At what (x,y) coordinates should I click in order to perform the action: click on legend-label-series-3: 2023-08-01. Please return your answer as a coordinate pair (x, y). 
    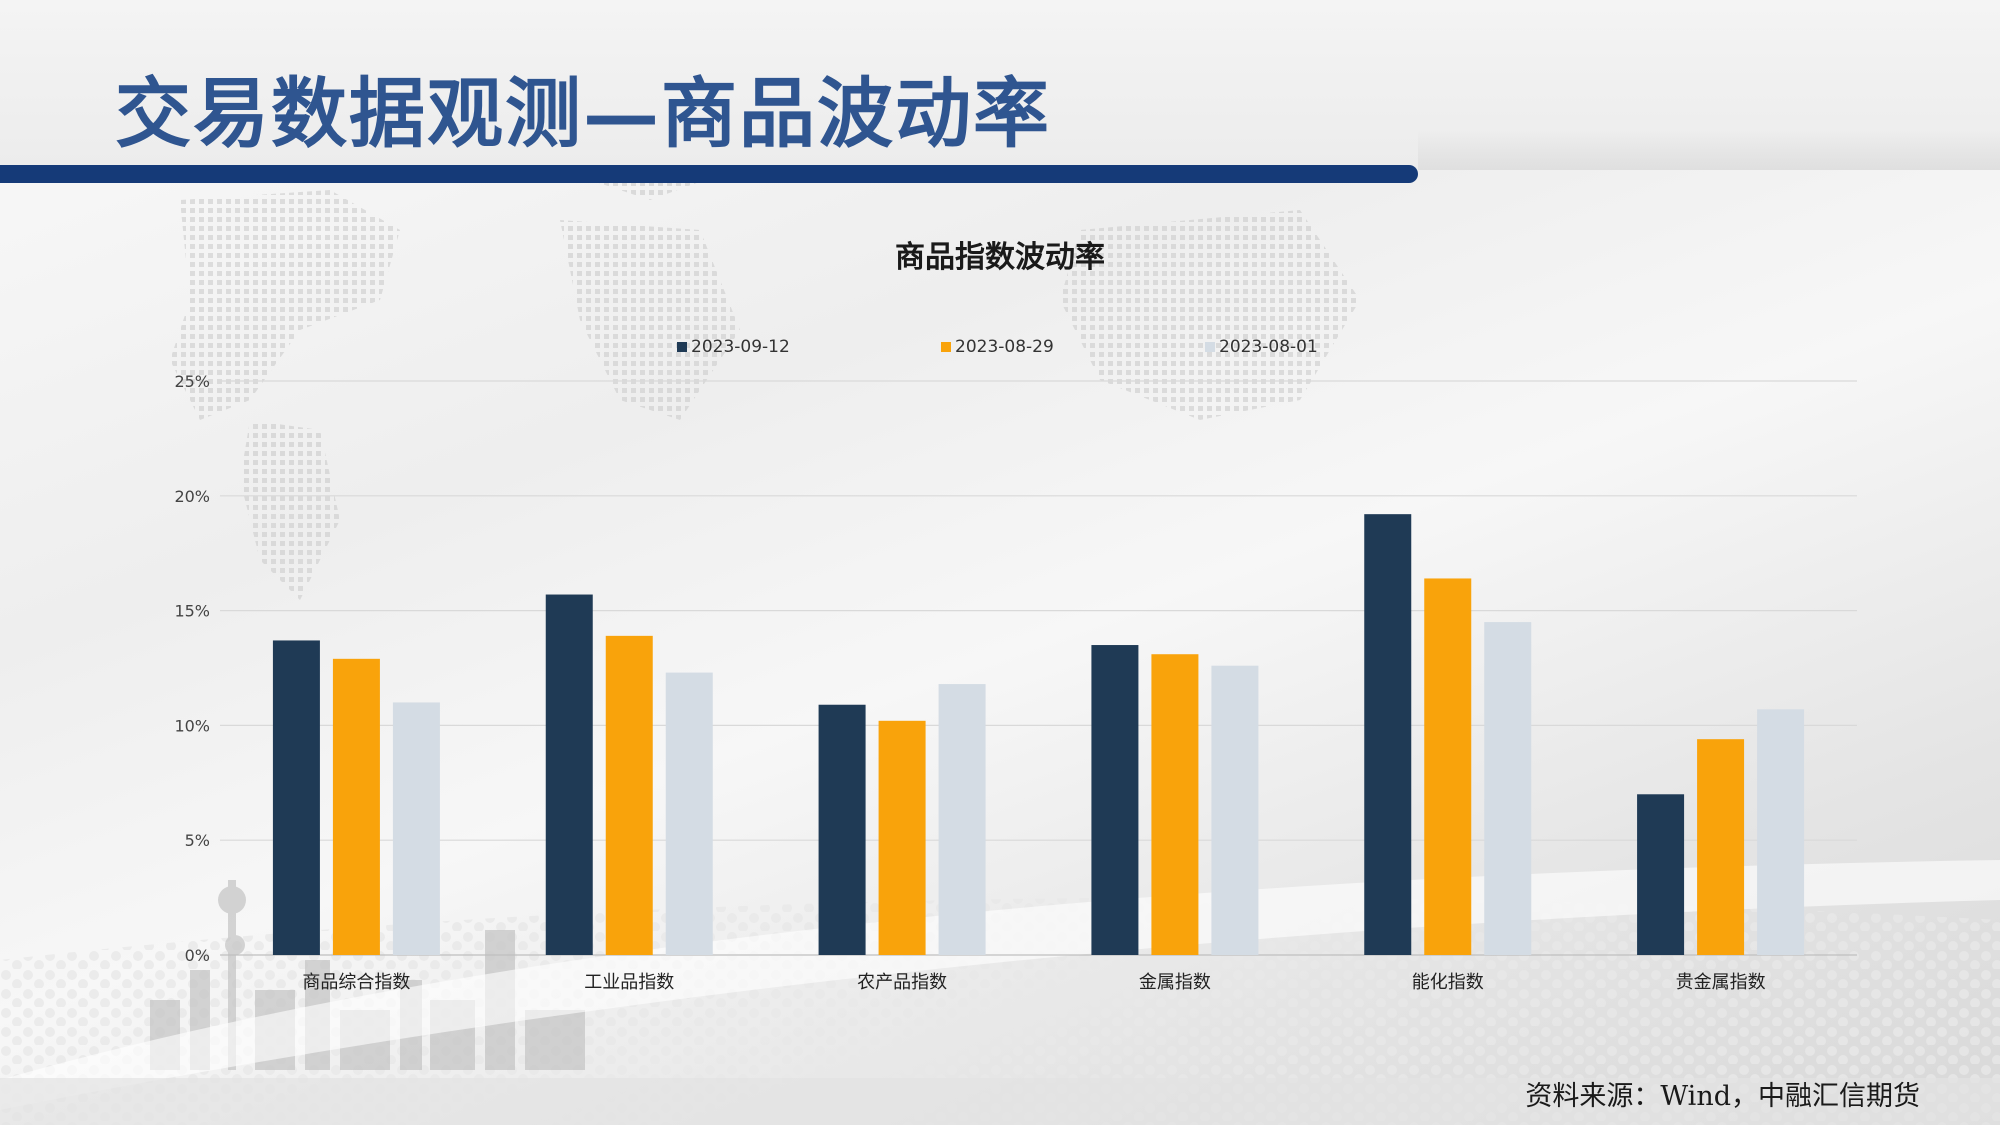
    Looking at the image, I should click on (1268, 347).